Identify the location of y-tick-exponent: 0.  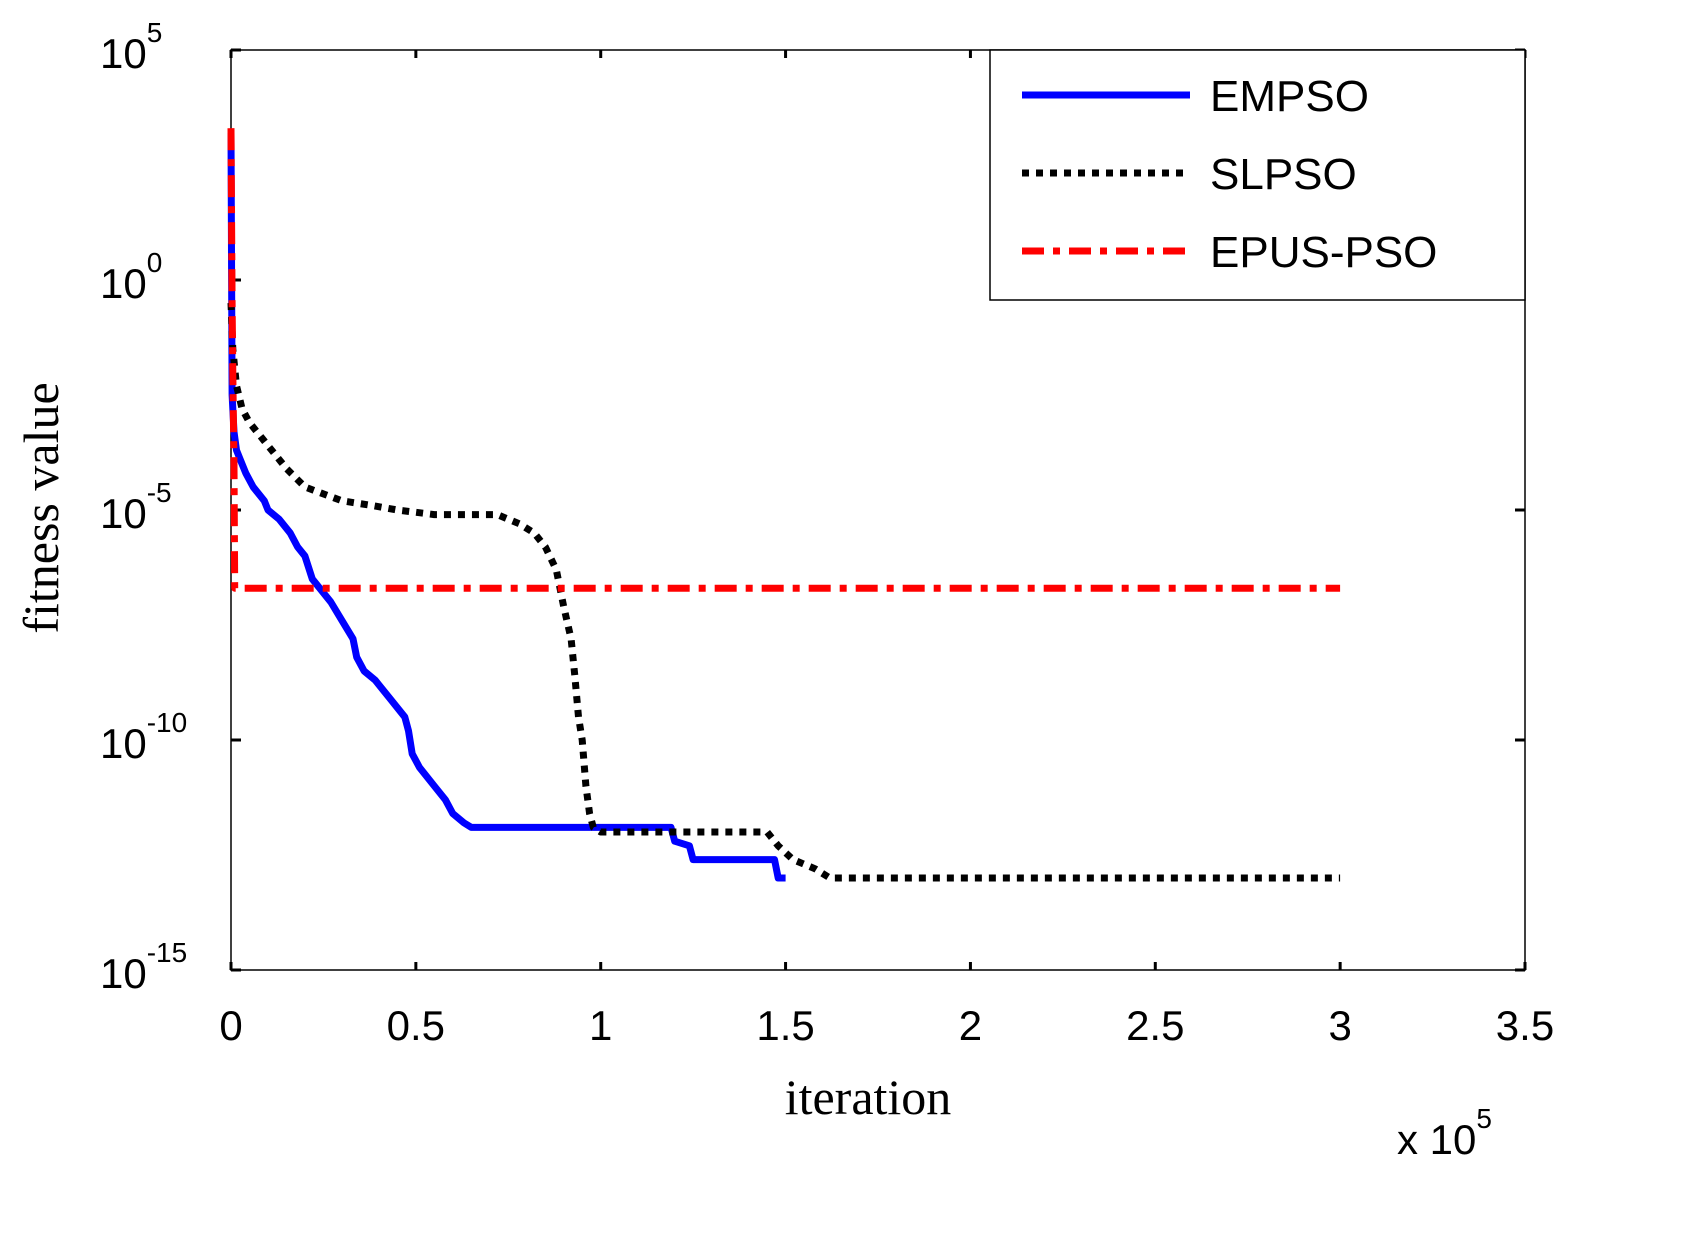
(155, 262).